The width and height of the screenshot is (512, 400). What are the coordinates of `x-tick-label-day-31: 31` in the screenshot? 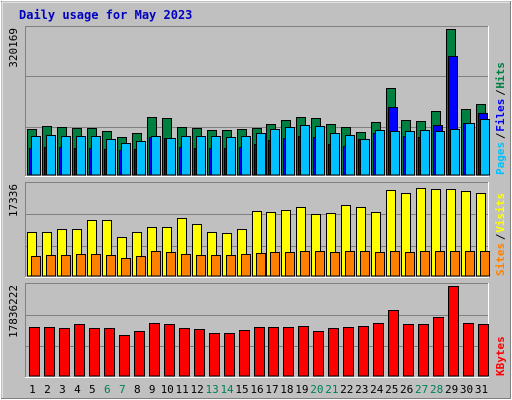 It's located at (481, 389).